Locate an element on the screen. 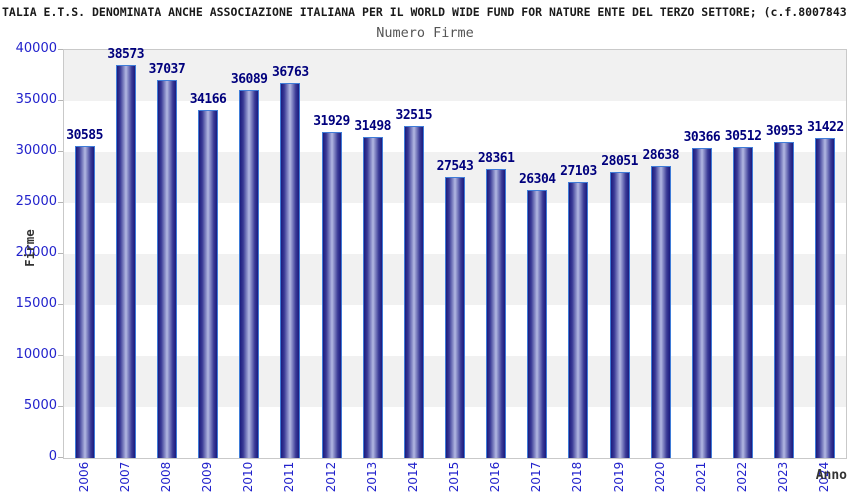  bar-value-label: 34166 is located at coordinates (208, 99).